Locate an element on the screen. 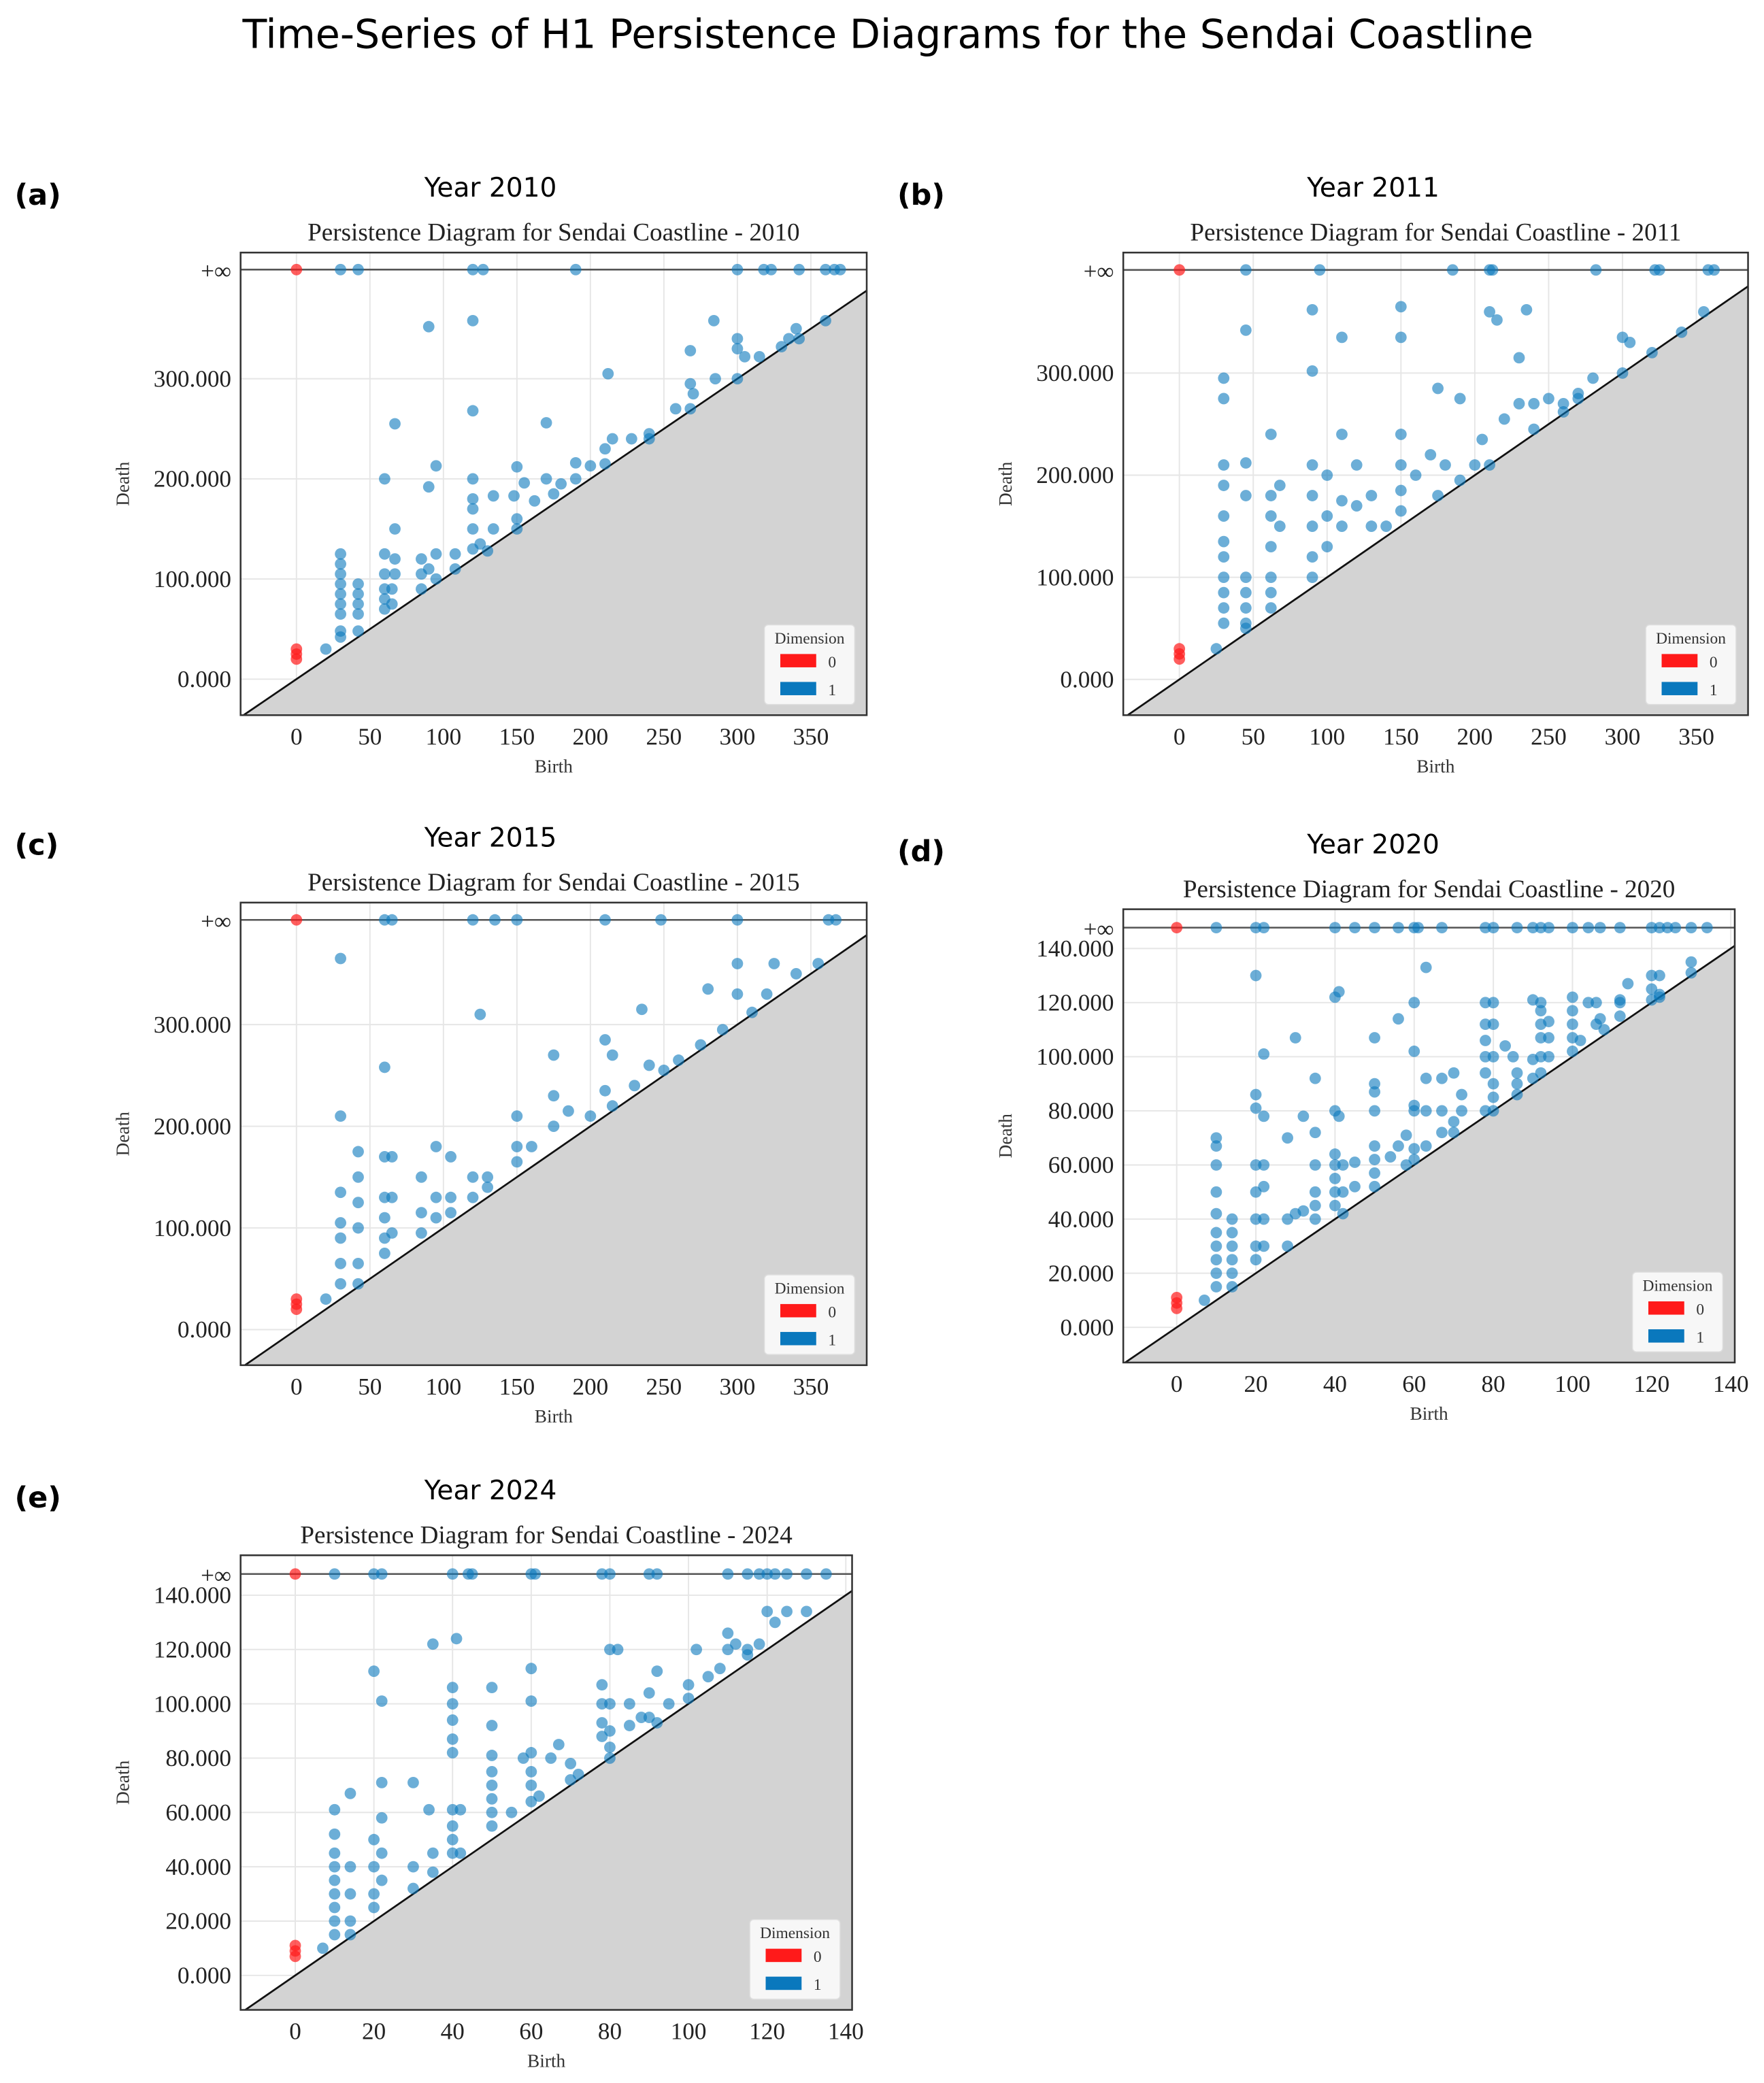  x-tick-label: 350 is located at coordinates (811, 736).